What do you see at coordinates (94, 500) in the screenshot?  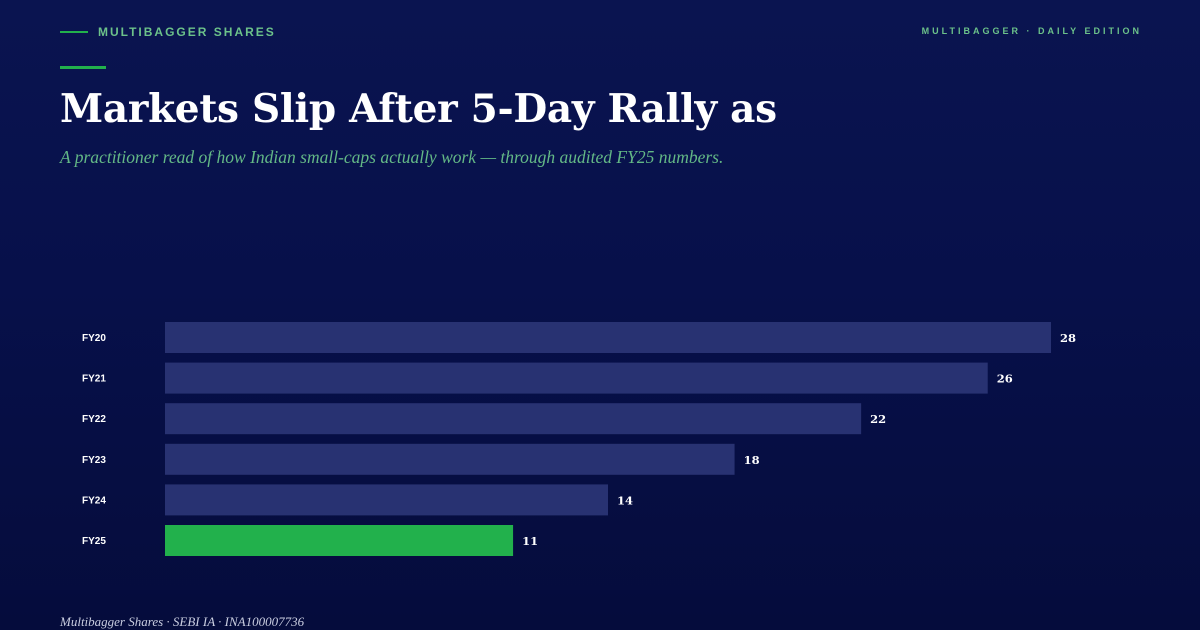 I see `category-label: FY24` at bounding box center [94, 500].